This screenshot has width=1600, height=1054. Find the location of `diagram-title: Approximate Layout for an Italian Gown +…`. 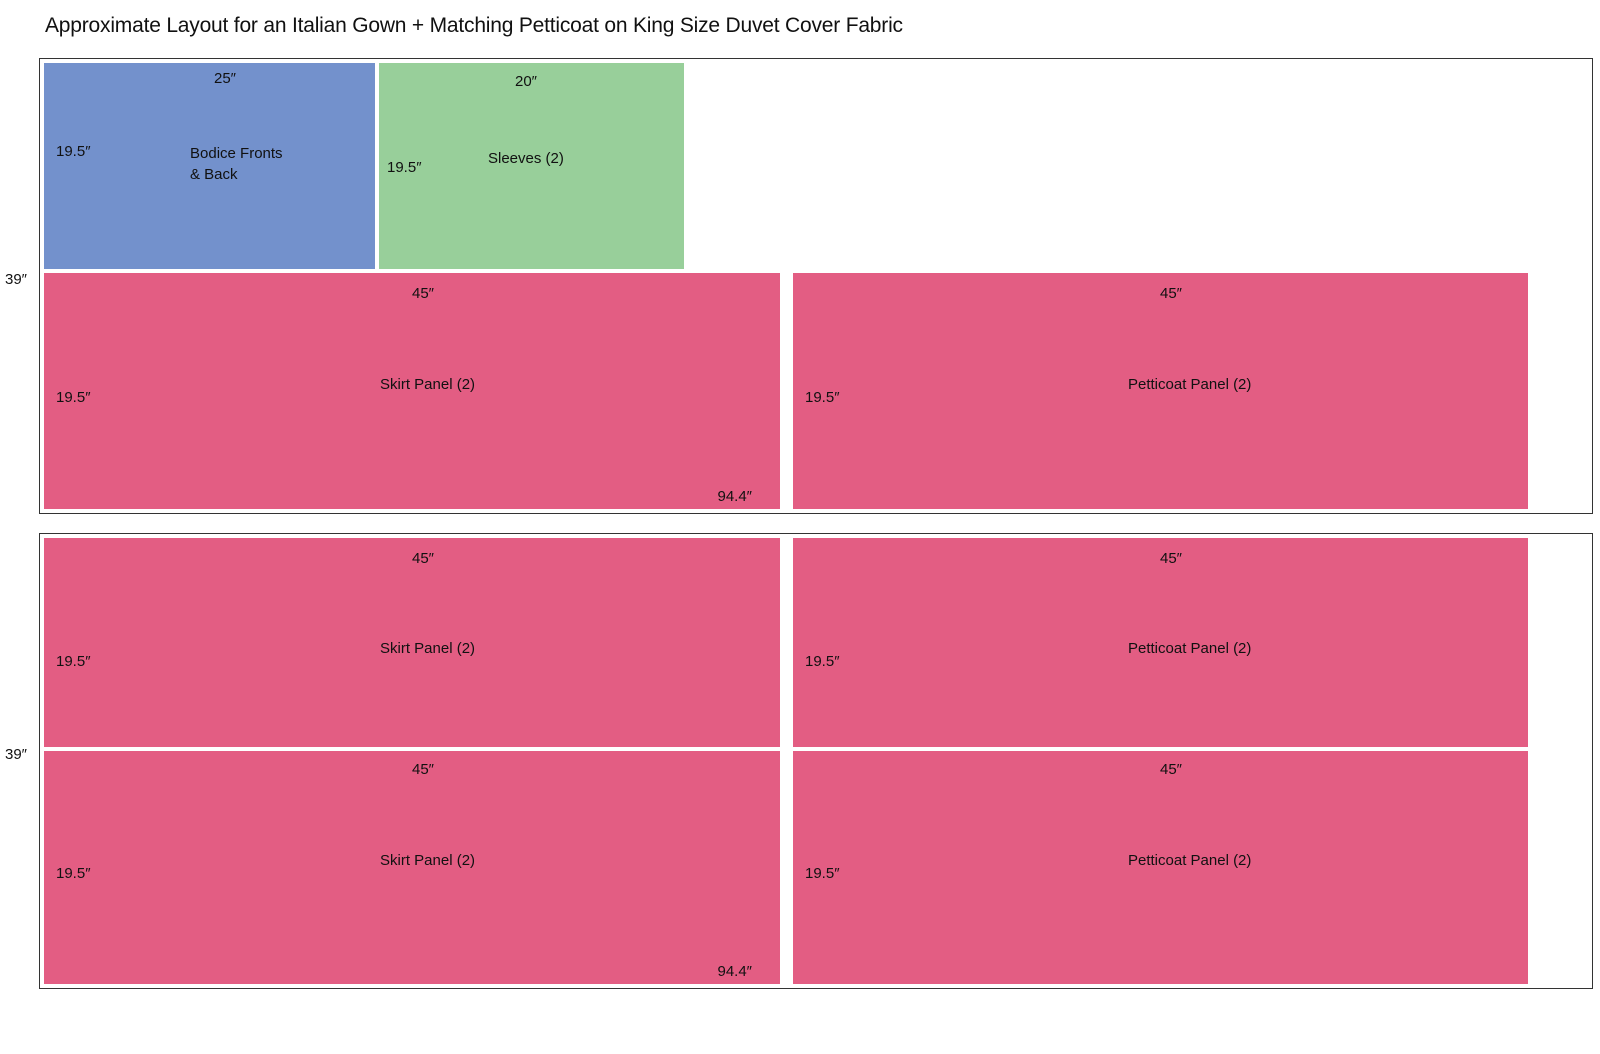

diagram-title: Approximate Layout for an Italian Gown +… is located at coordinates (474, 25).